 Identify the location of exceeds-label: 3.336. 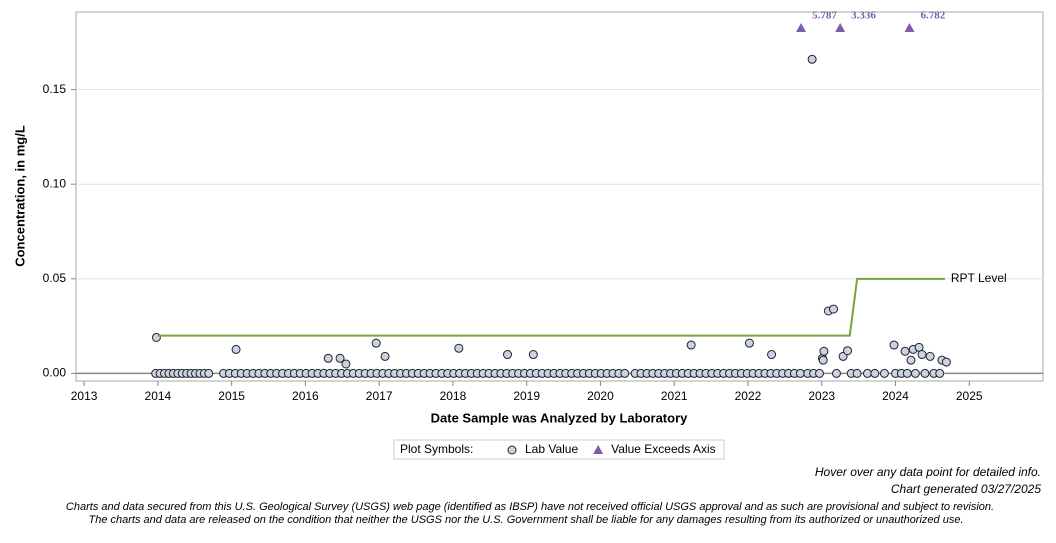
(863, 16).